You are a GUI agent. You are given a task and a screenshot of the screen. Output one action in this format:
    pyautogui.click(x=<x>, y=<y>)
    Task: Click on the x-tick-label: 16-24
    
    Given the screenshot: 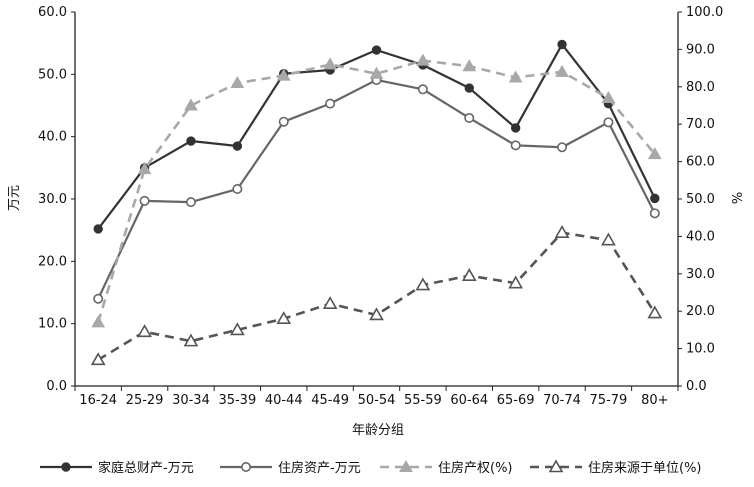 What is the action you would take?
    pyautogui.click(x=98, y=400)
    